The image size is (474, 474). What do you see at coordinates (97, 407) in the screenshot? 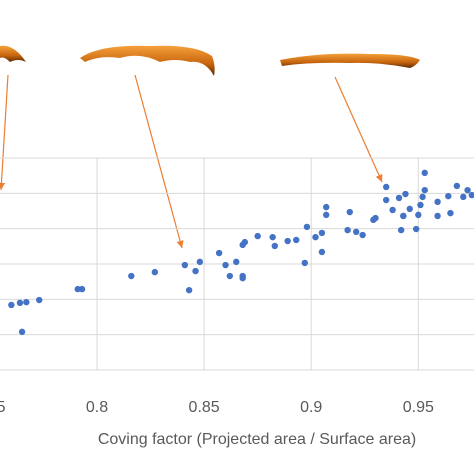
I see `x-tick-label: 0.8` at bounding box center [97, 407].